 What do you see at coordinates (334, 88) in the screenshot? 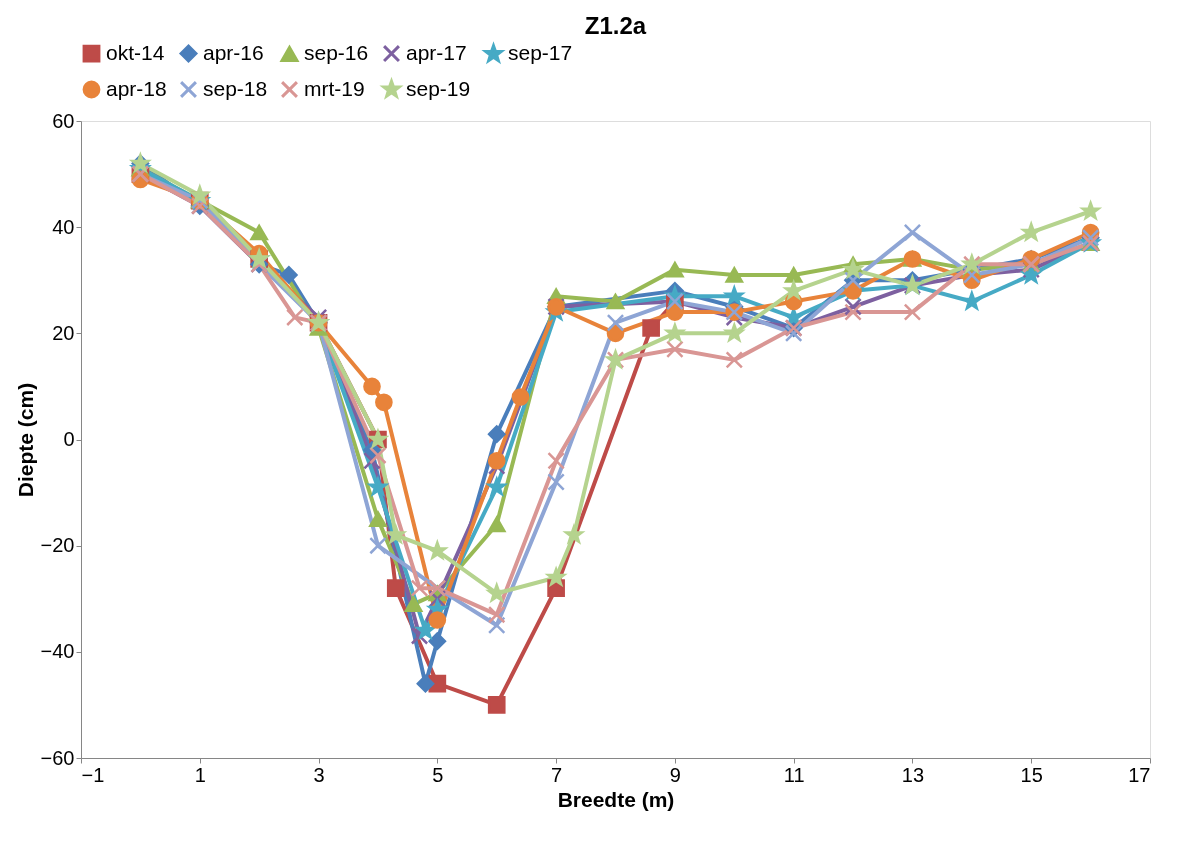
I see `legend-label: mrt-19` at bounding box center [334, 88].